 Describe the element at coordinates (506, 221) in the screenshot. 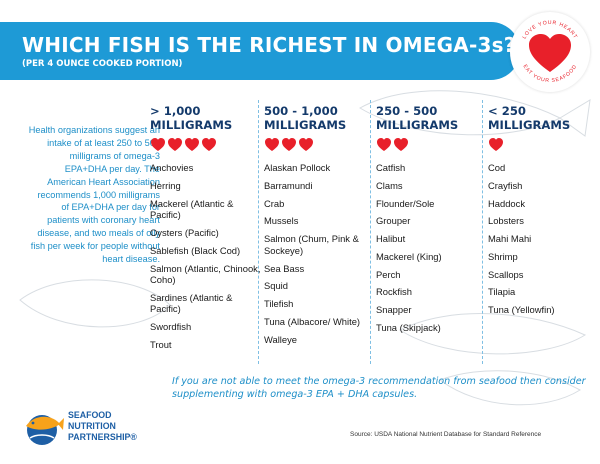

I see `fish-item: Lobsters` at that location.